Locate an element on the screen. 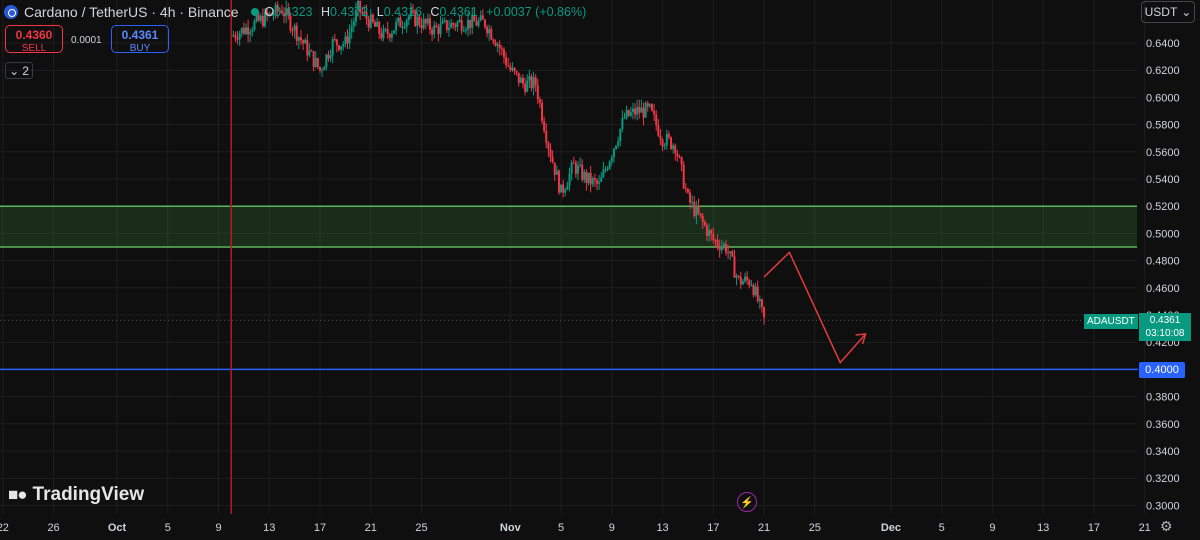 The width and height of the screenshot is (1200, 540). x-axis-tick-label: 26 is located at coordinates (53, 528).